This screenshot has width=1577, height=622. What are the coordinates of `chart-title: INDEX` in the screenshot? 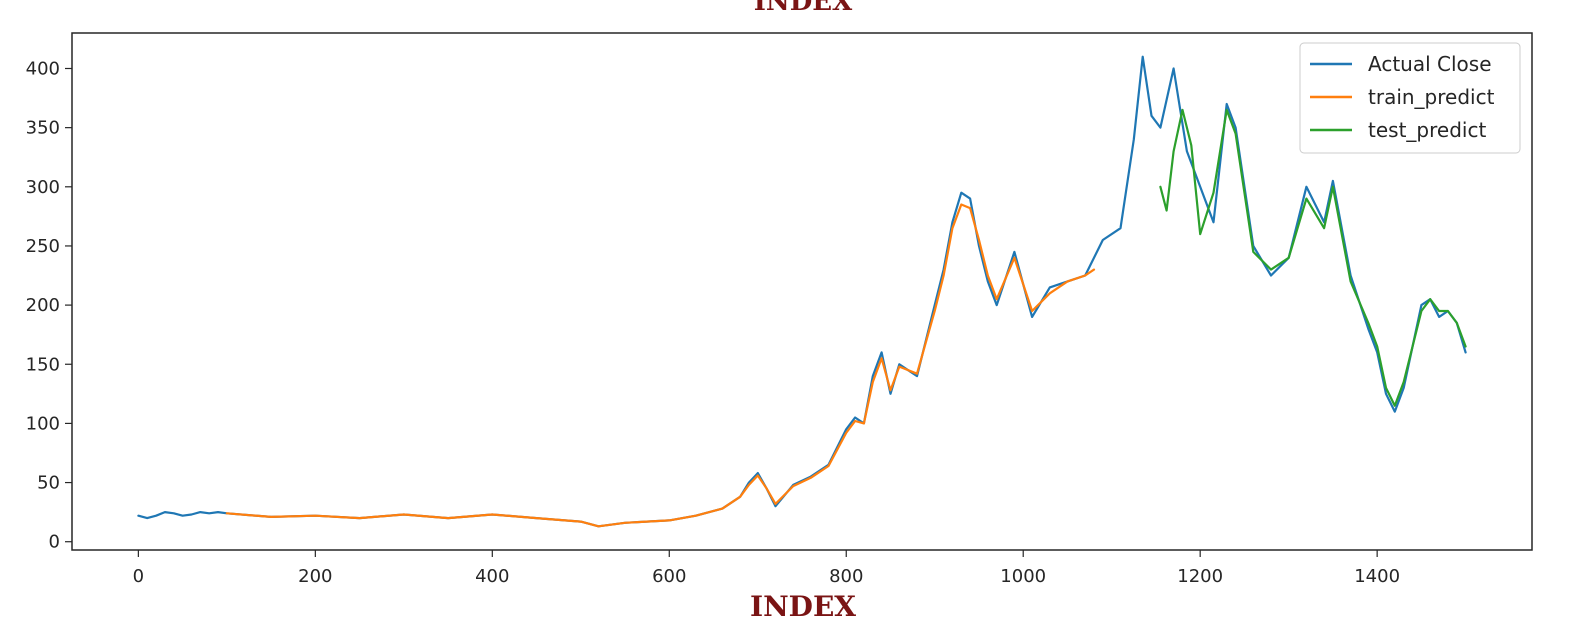 It's located at (803, 8).